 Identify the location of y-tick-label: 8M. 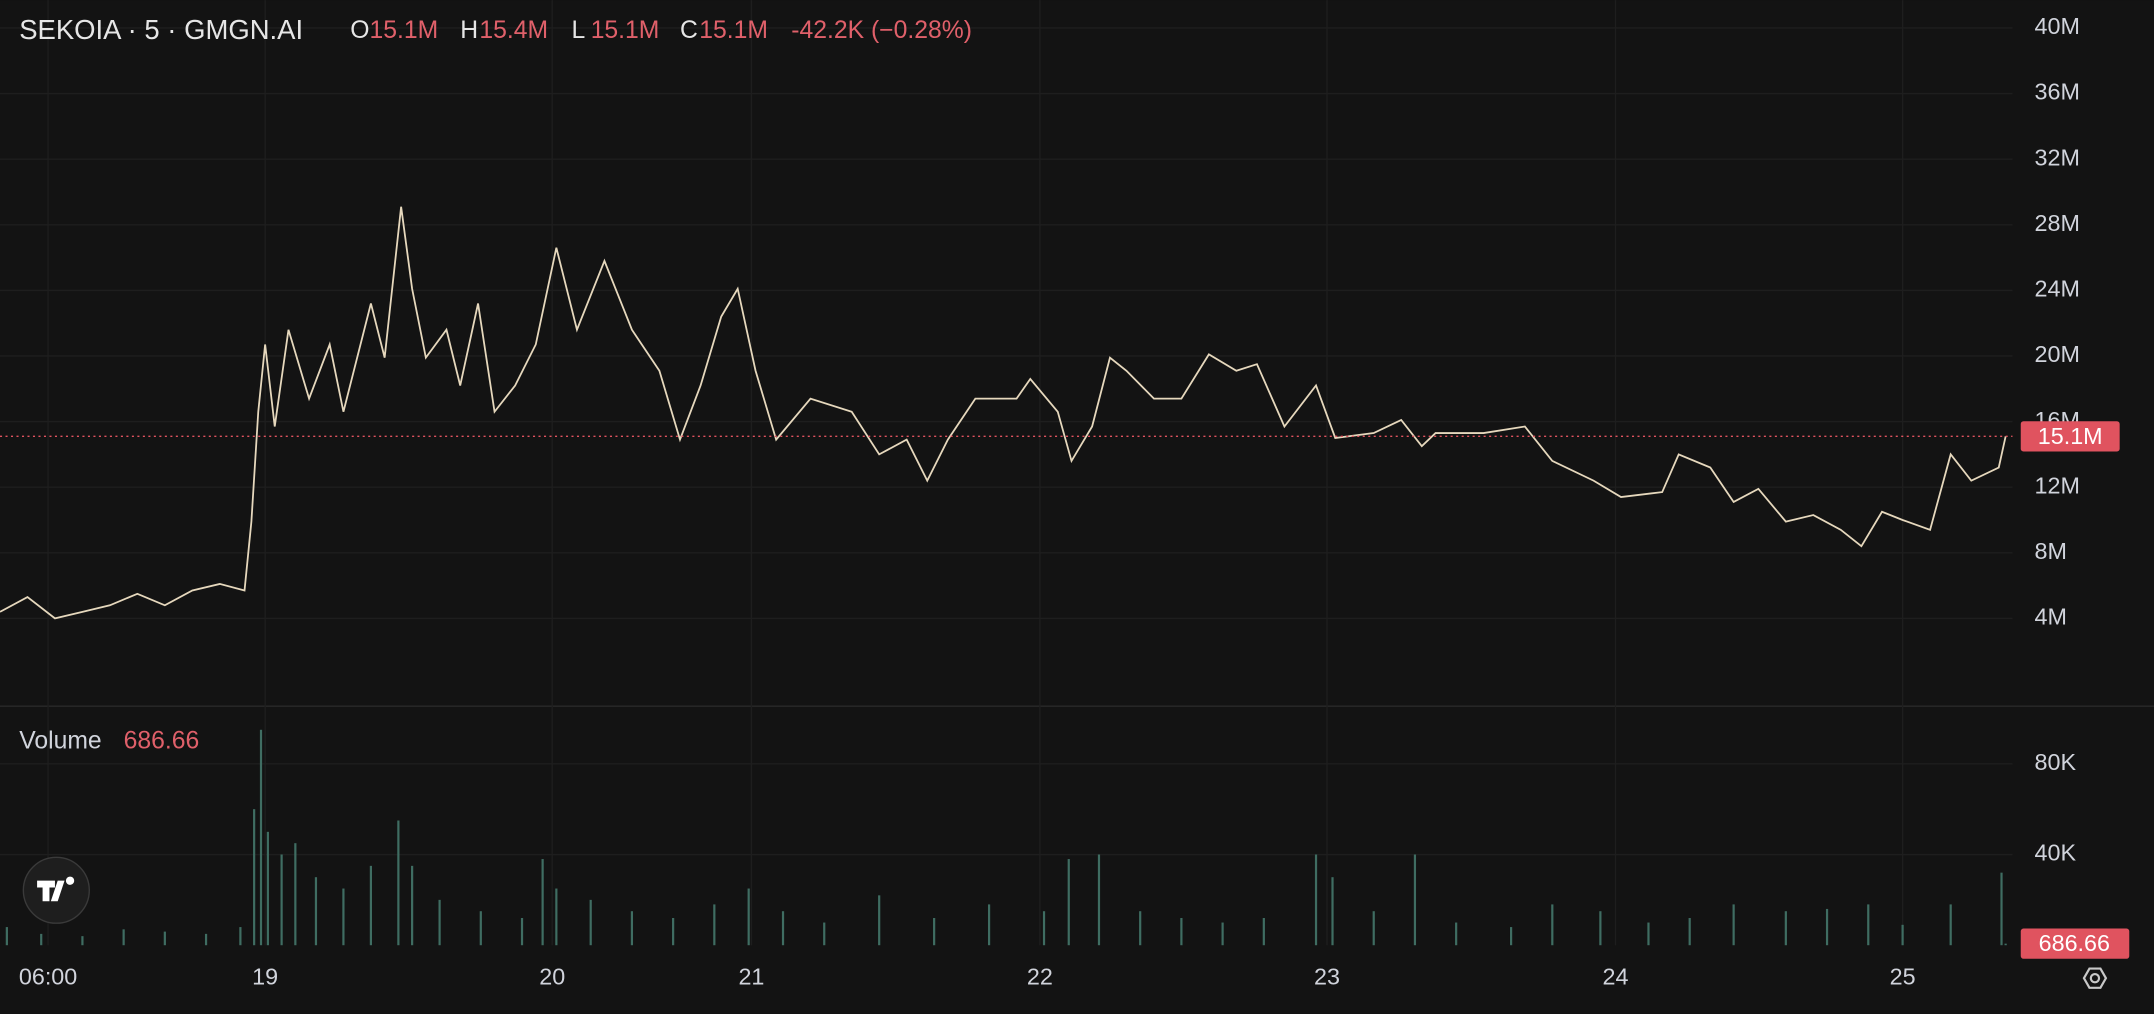
(2050, 551).